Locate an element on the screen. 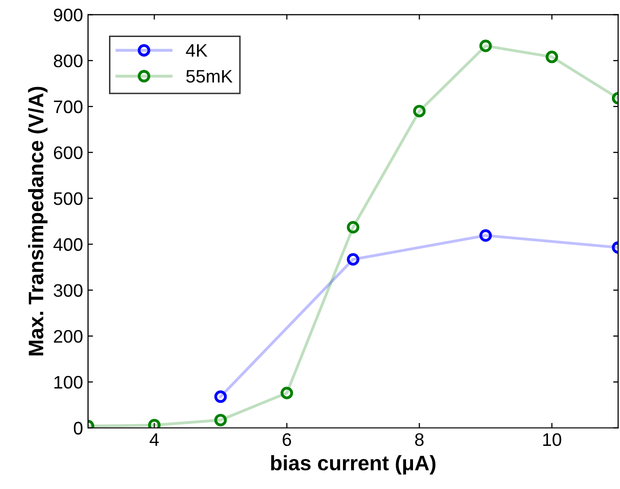  y-tick-label: 0 is located at coordinates (78, 428).